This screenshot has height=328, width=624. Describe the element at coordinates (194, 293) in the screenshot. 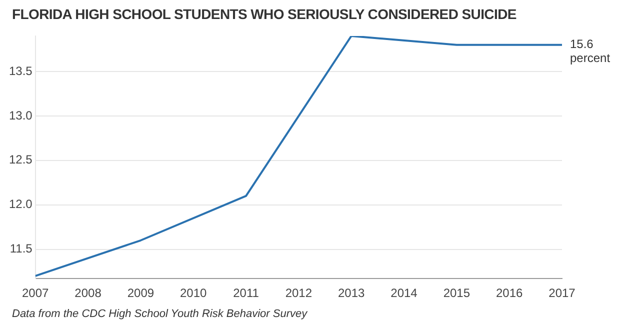

I see `x-tick-label: 2010` at that location.